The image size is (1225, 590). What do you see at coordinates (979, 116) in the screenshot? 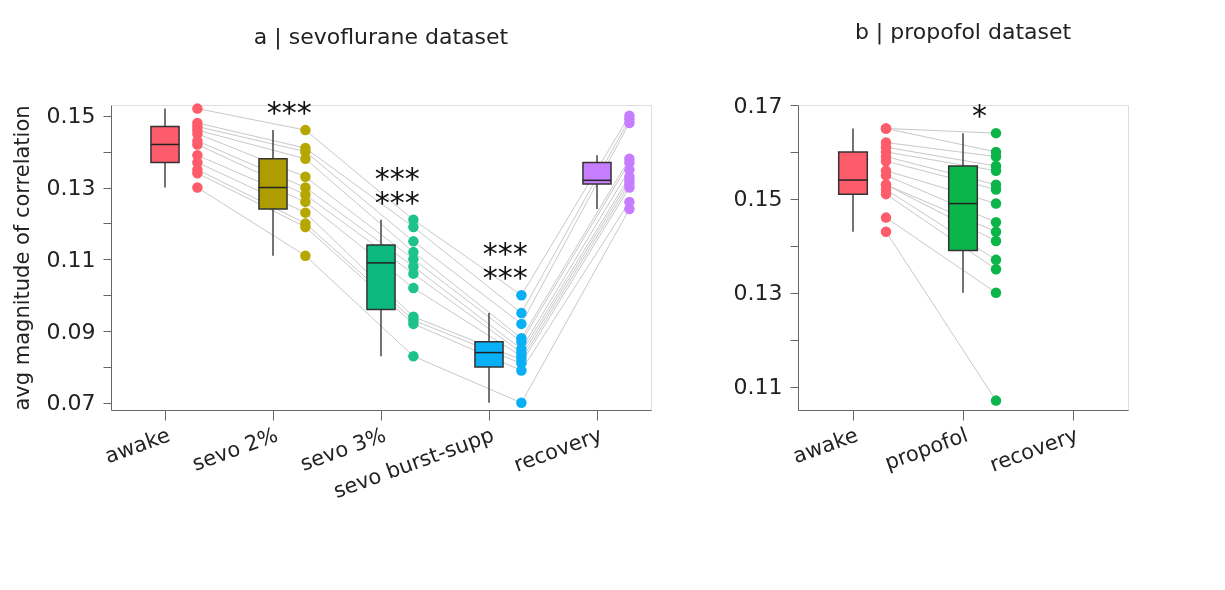
I see `annotation: *` at bounding box center [979, 116].